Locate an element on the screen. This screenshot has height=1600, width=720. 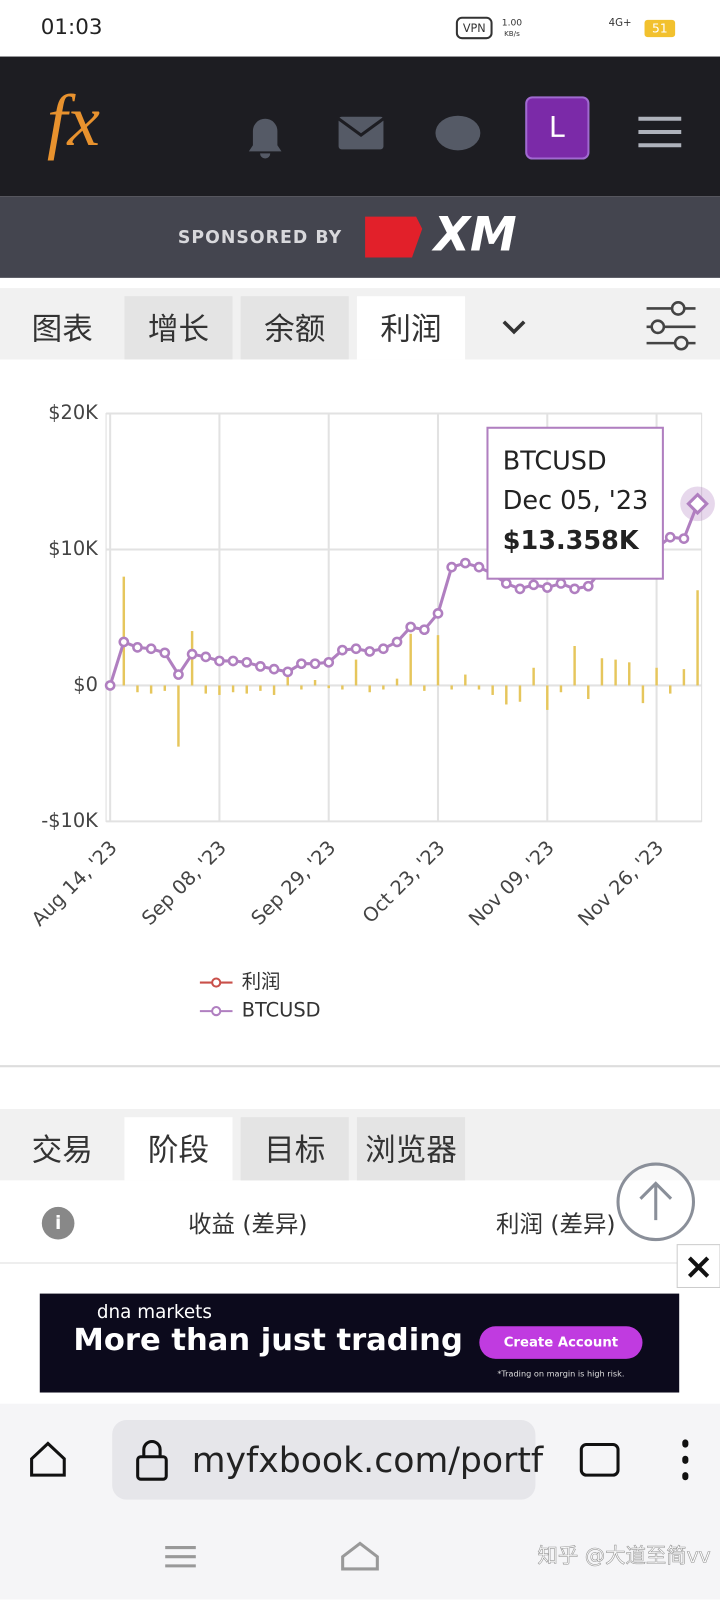
avatar is located at coordinates (557, 128).